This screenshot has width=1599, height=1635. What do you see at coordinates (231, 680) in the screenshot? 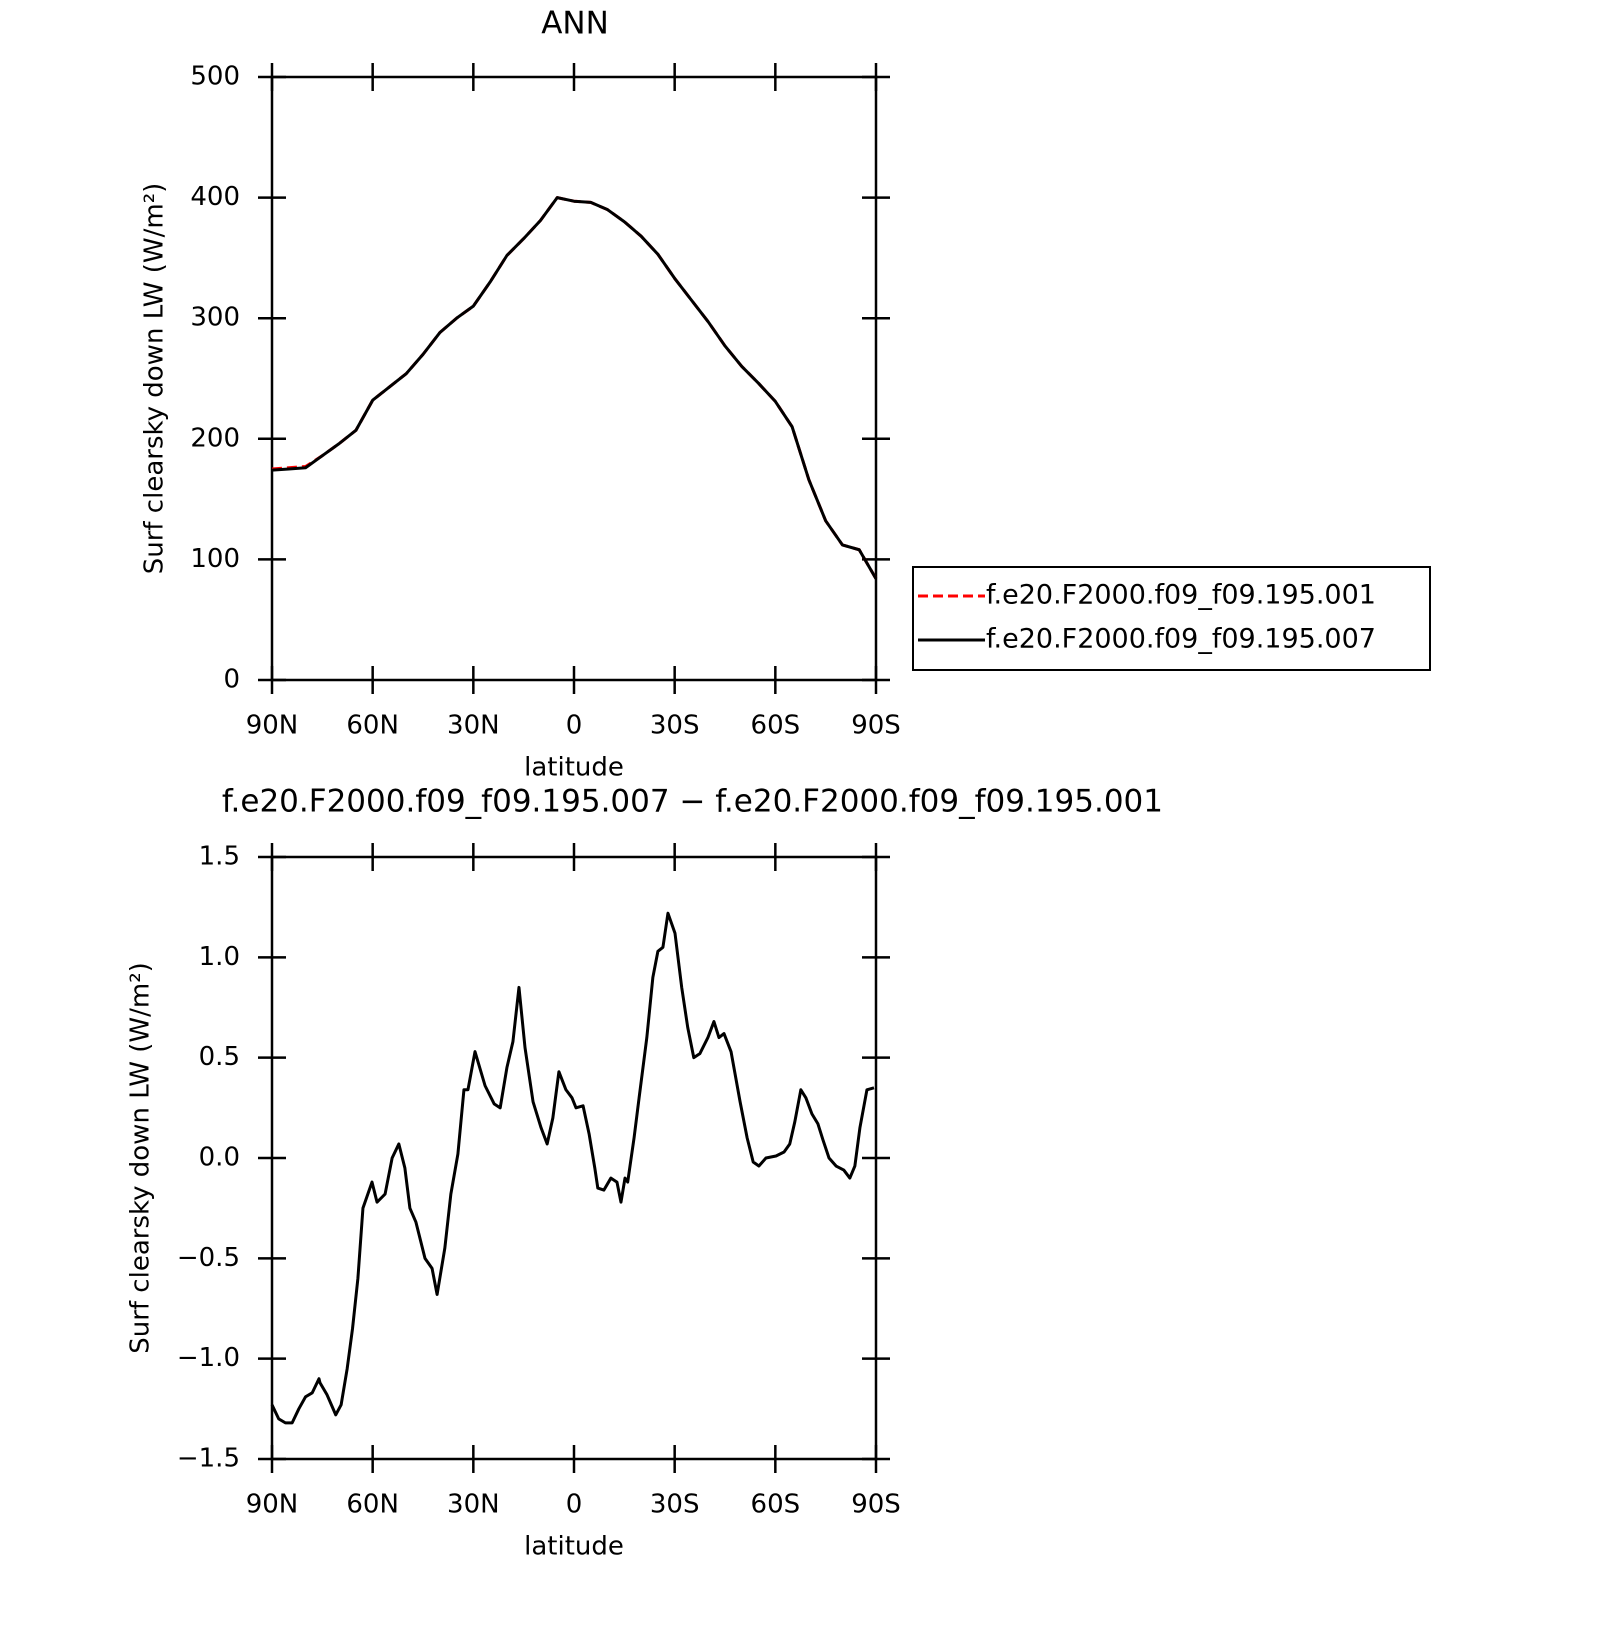
I see `y-tick-label: 0` at bounding box center [231, 680].